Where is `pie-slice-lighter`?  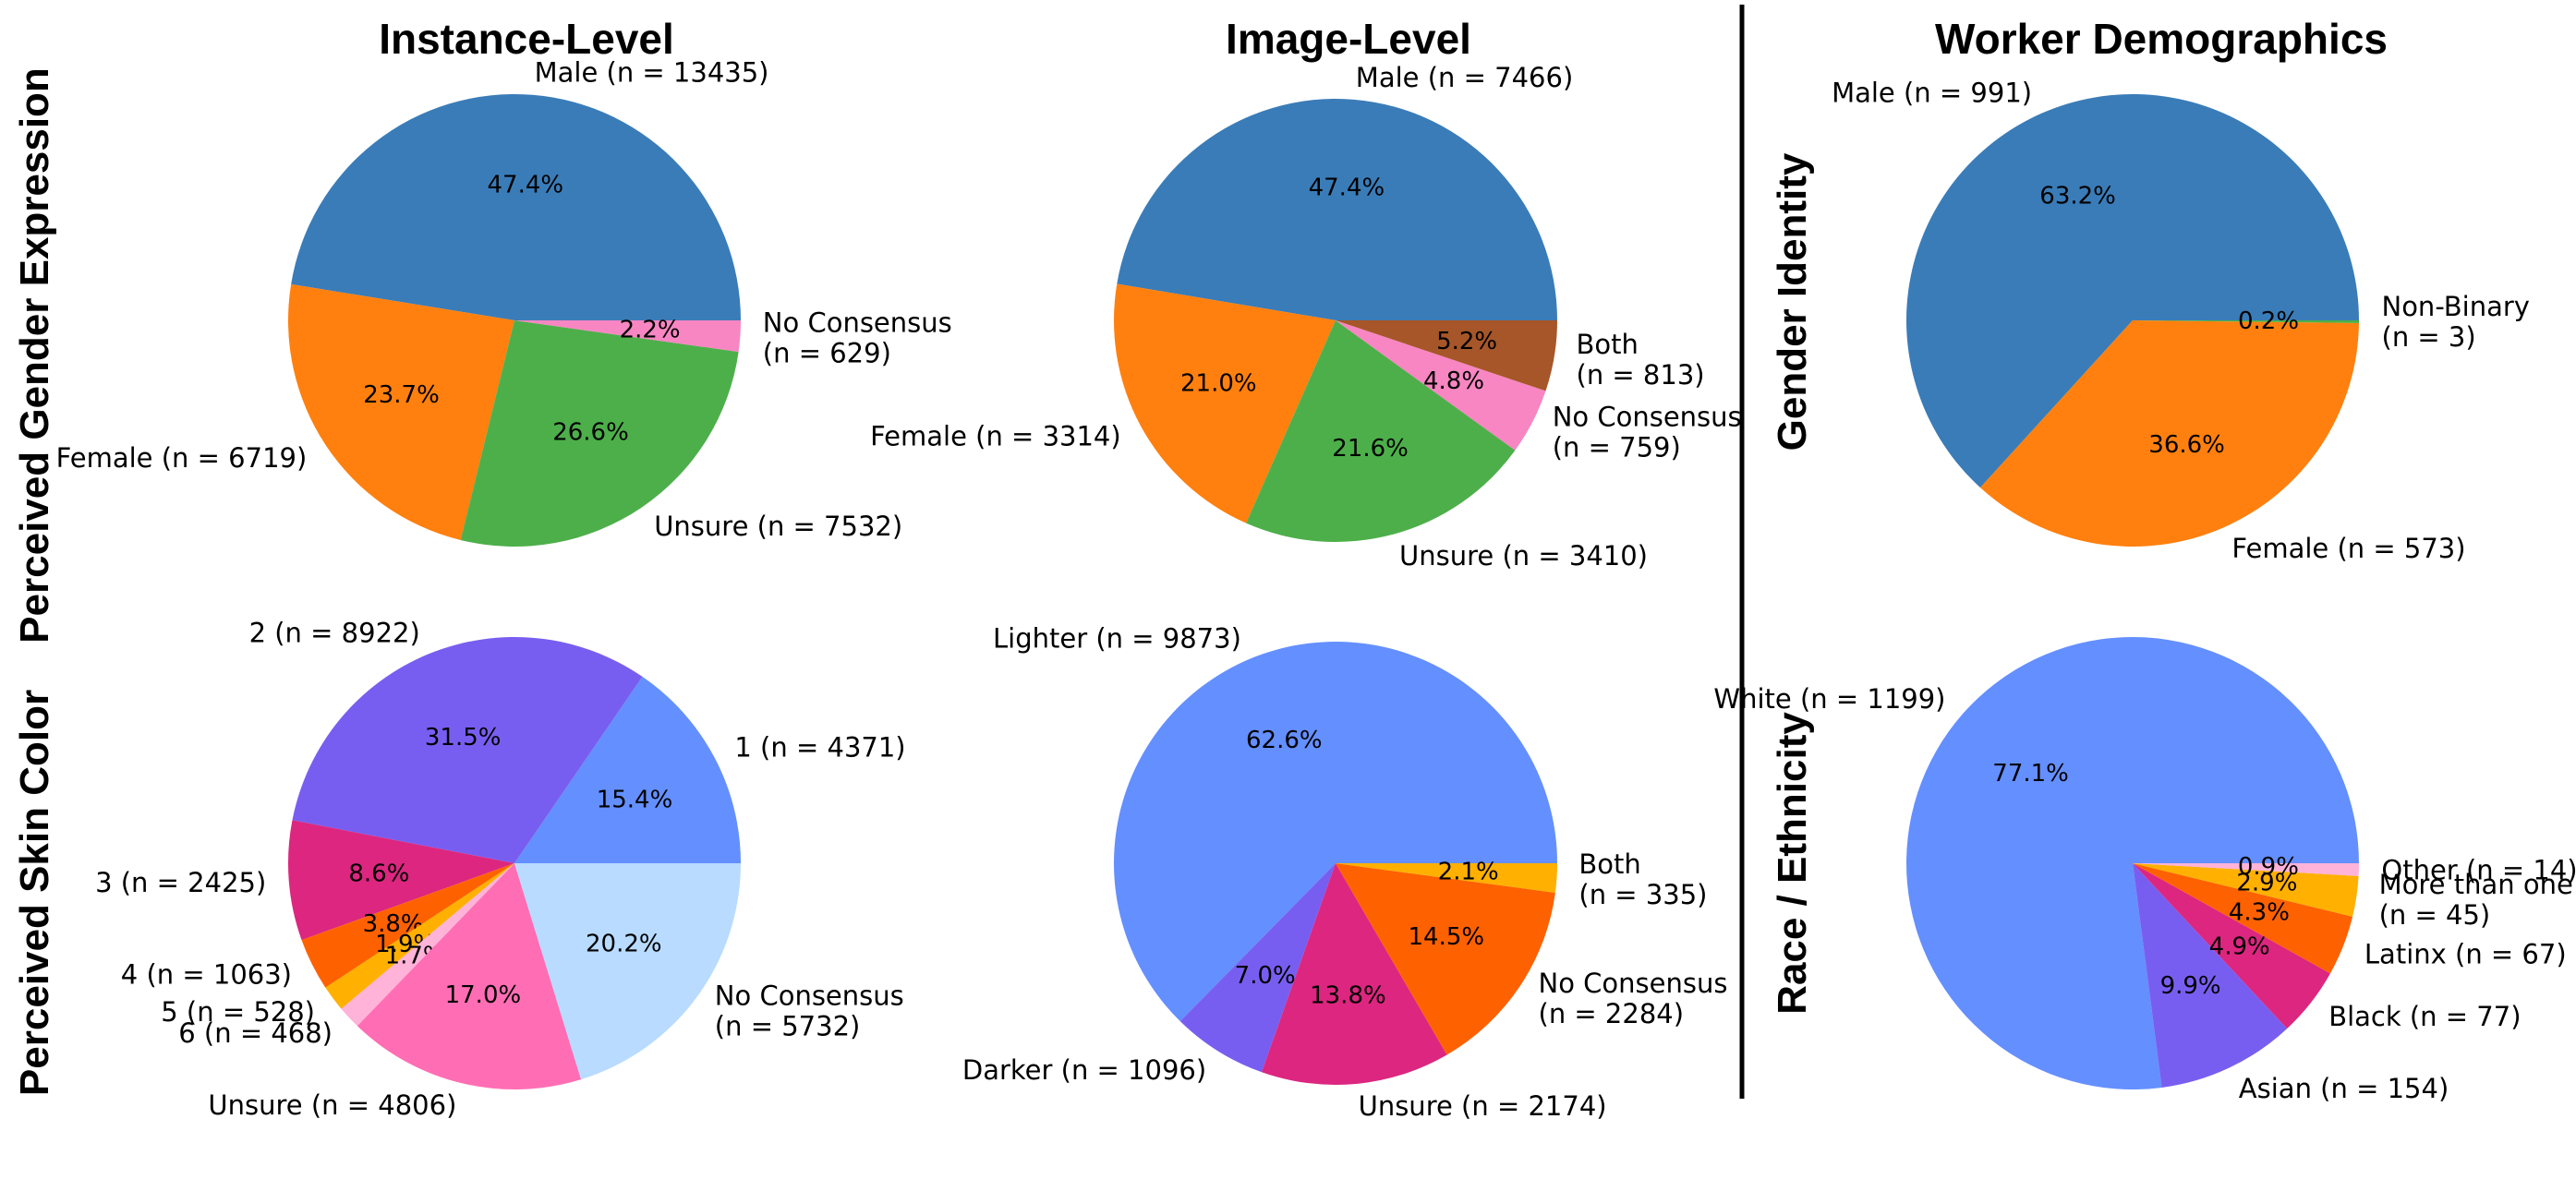 pie-slice-lighter is located at coordinates (1335, 832).